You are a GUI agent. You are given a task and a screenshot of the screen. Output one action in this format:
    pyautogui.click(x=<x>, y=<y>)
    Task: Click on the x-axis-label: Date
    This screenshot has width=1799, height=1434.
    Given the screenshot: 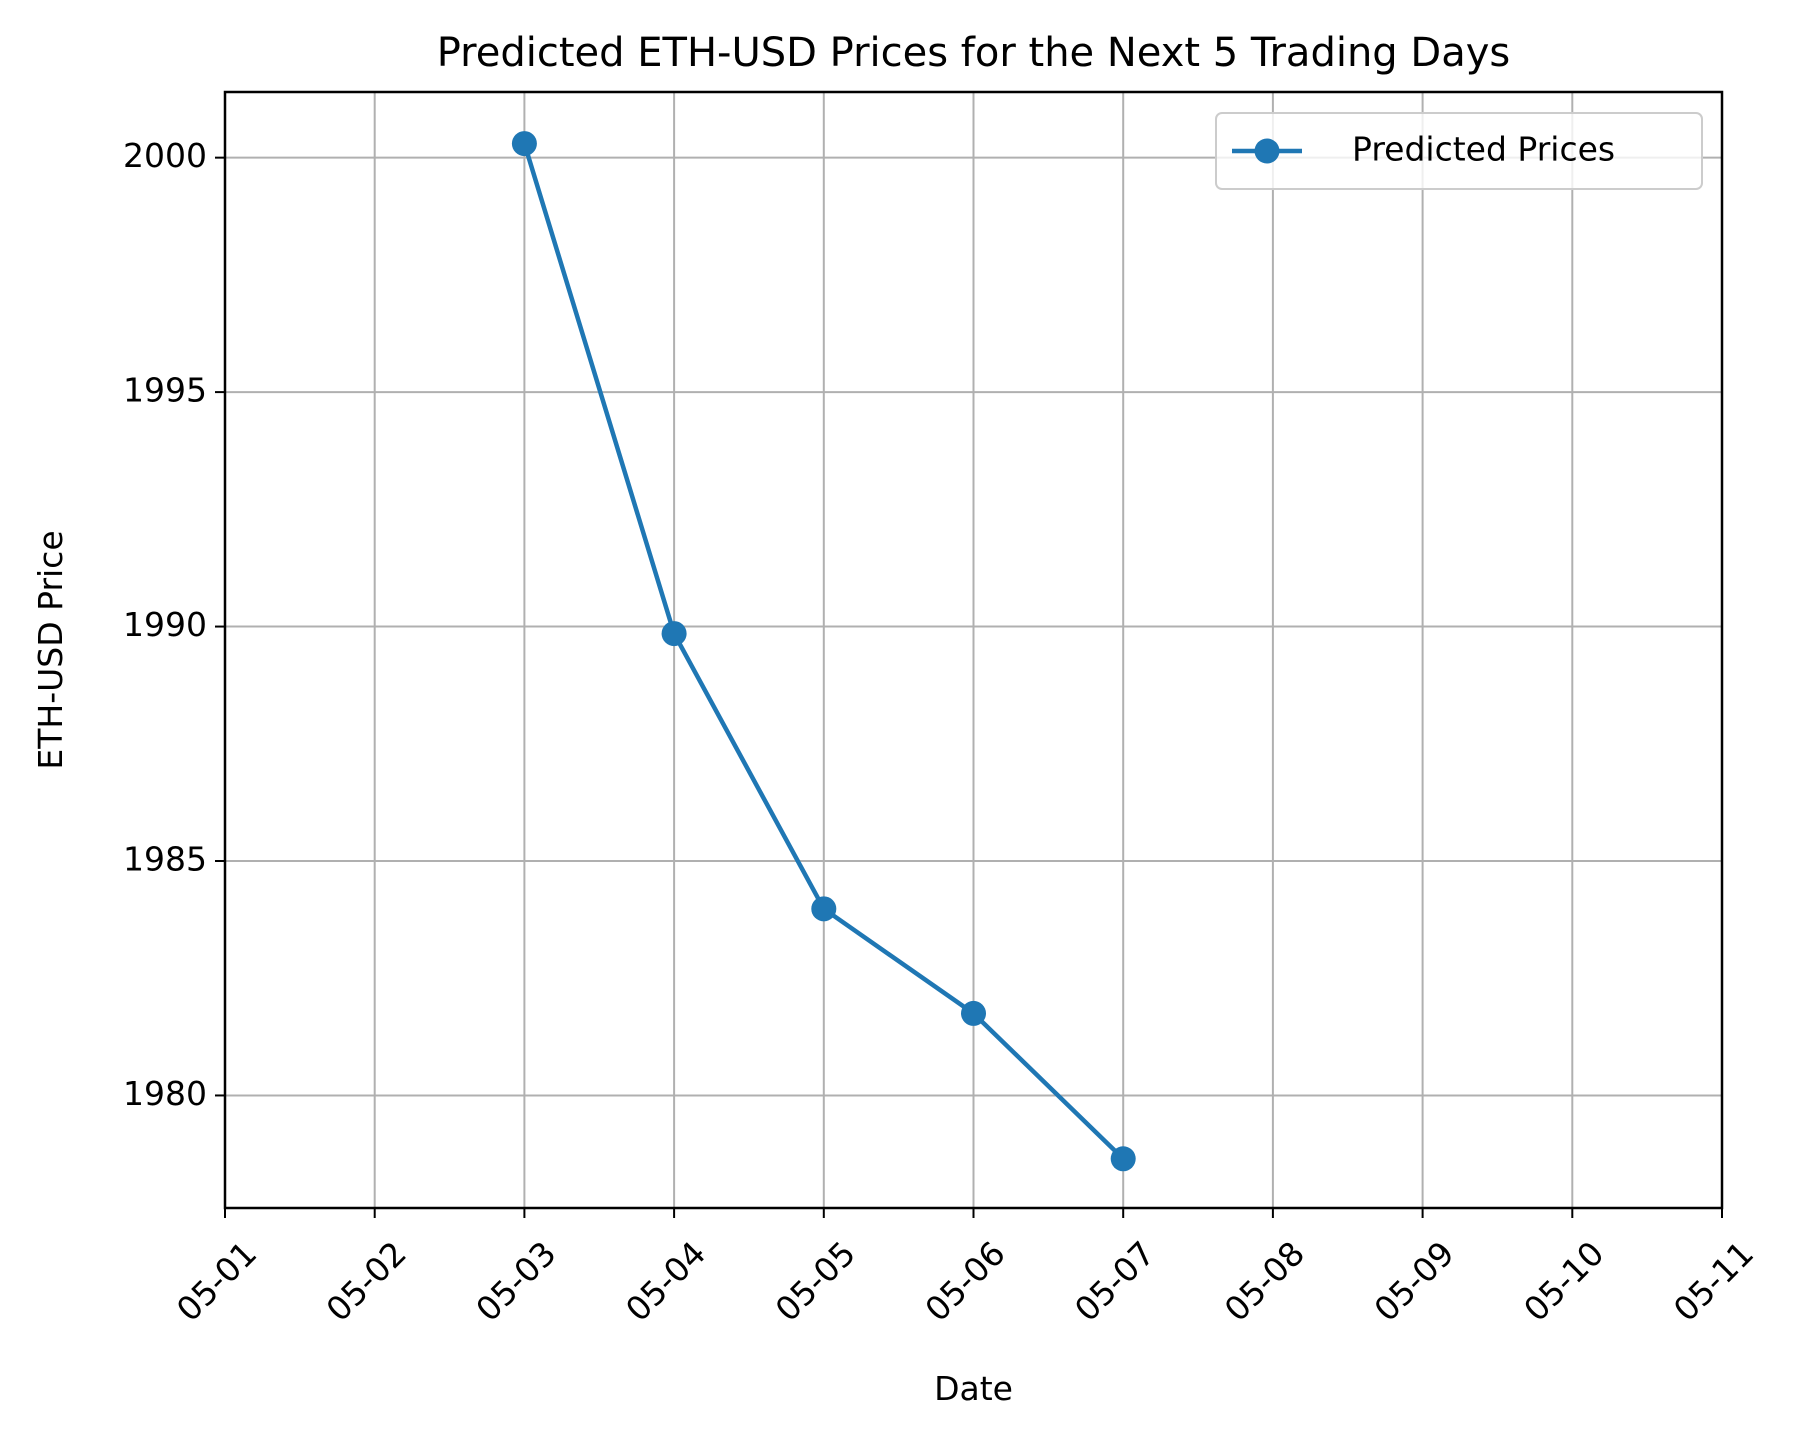 What is the action you would take?
    pyautogui.click(x=973, y=1388)
    